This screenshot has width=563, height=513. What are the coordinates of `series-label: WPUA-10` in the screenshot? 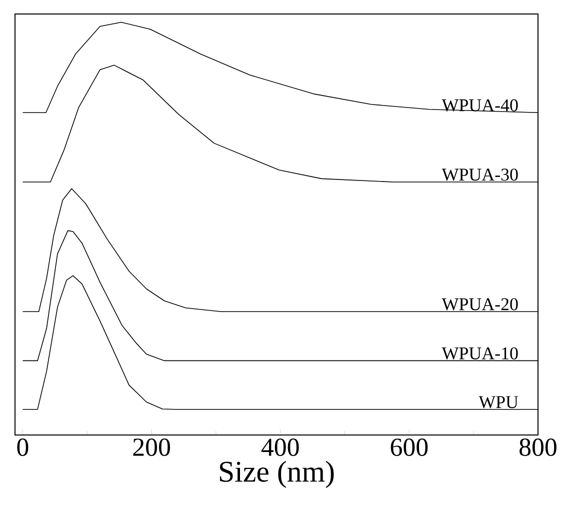 It's located at (480, 353).